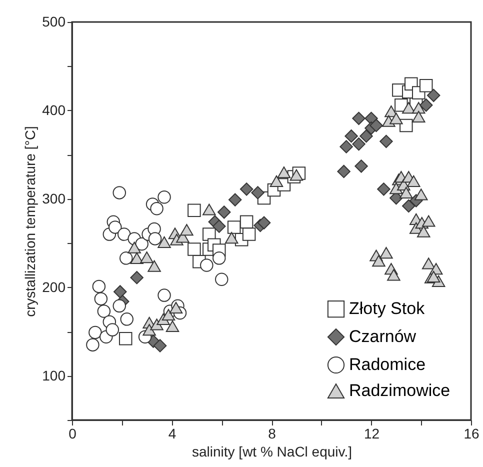  I want to click on y-tick-label: 500, so click(54, 22).